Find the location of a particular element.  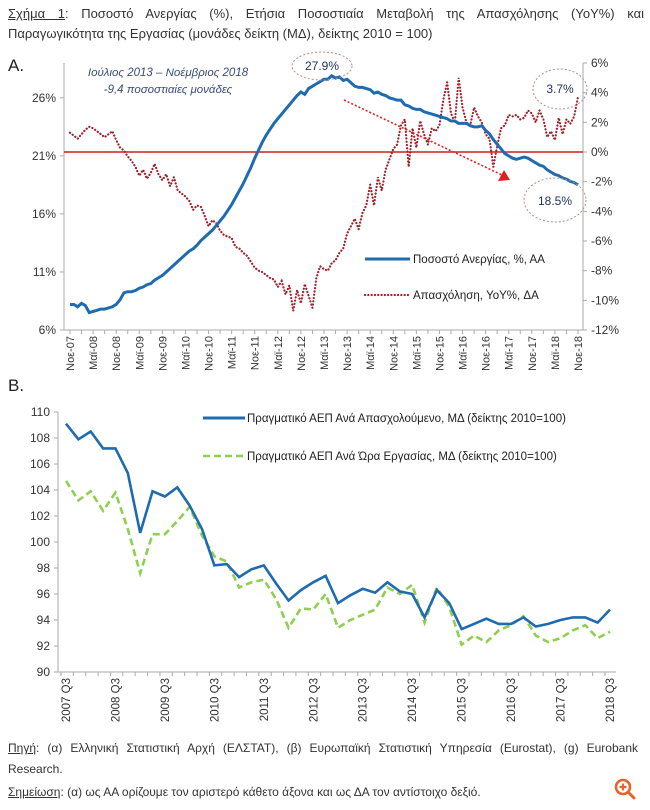

section-a-label: A. is located at coordinates (16, 65).